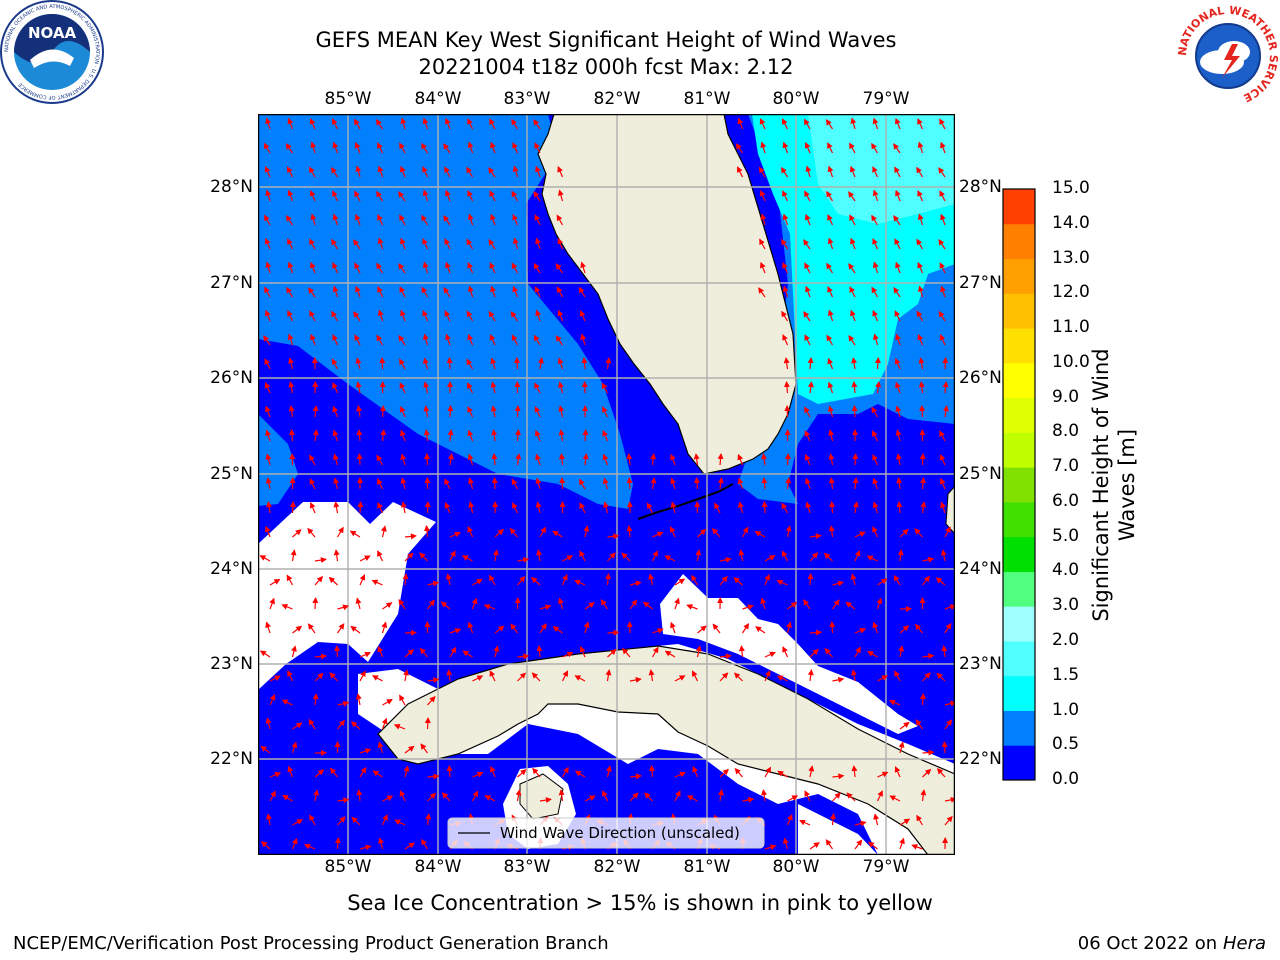  What do you see at coordinates (1019, 484) in the screenshot?
I see `colorbar` at bounding box center [1019, 484].